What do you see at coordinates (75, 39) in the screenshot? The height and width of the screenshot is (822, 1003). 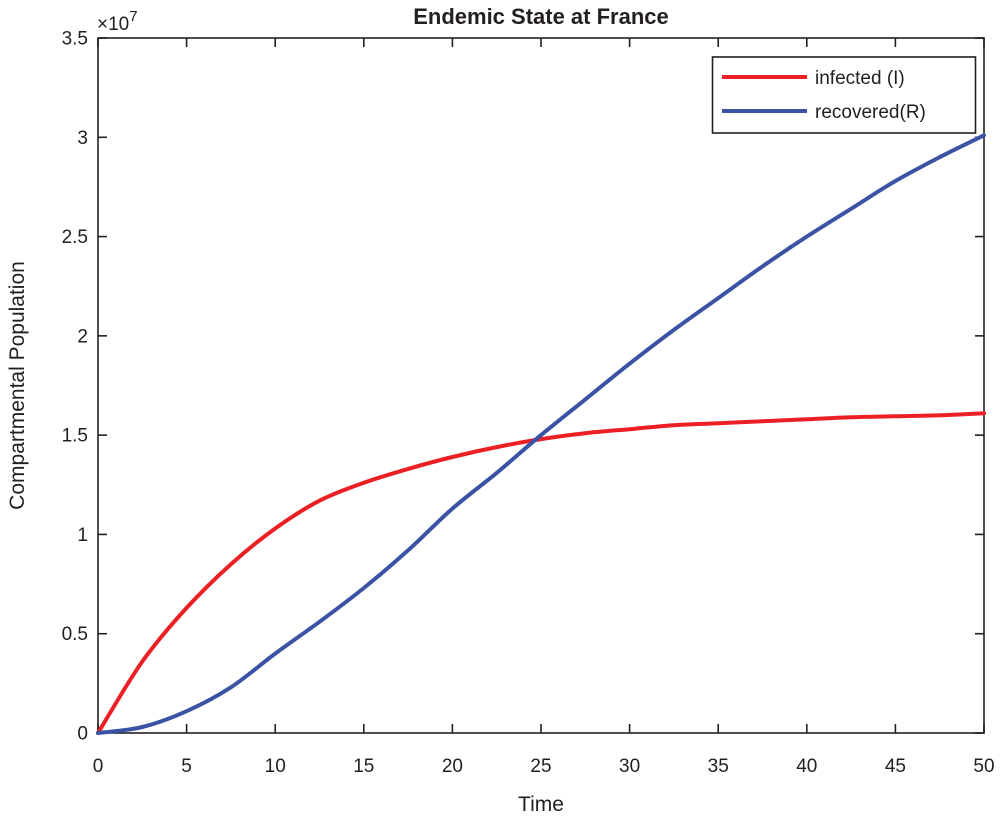 I see `y-tick-label: 3.5` at bounding box center [75, 39].